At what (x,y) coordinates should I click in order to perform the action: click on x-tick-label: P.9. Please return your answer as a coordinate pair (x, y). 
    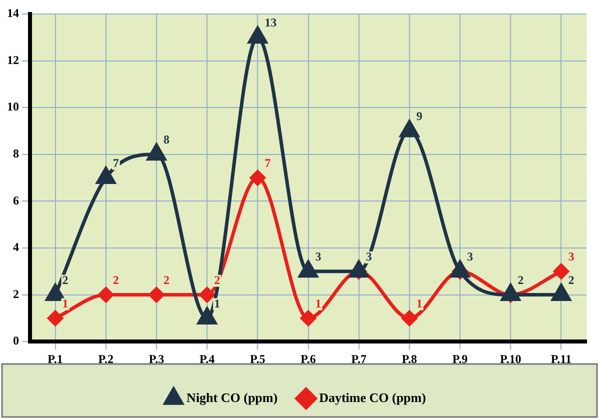
    Looking at the image, I should click on (460, 359).